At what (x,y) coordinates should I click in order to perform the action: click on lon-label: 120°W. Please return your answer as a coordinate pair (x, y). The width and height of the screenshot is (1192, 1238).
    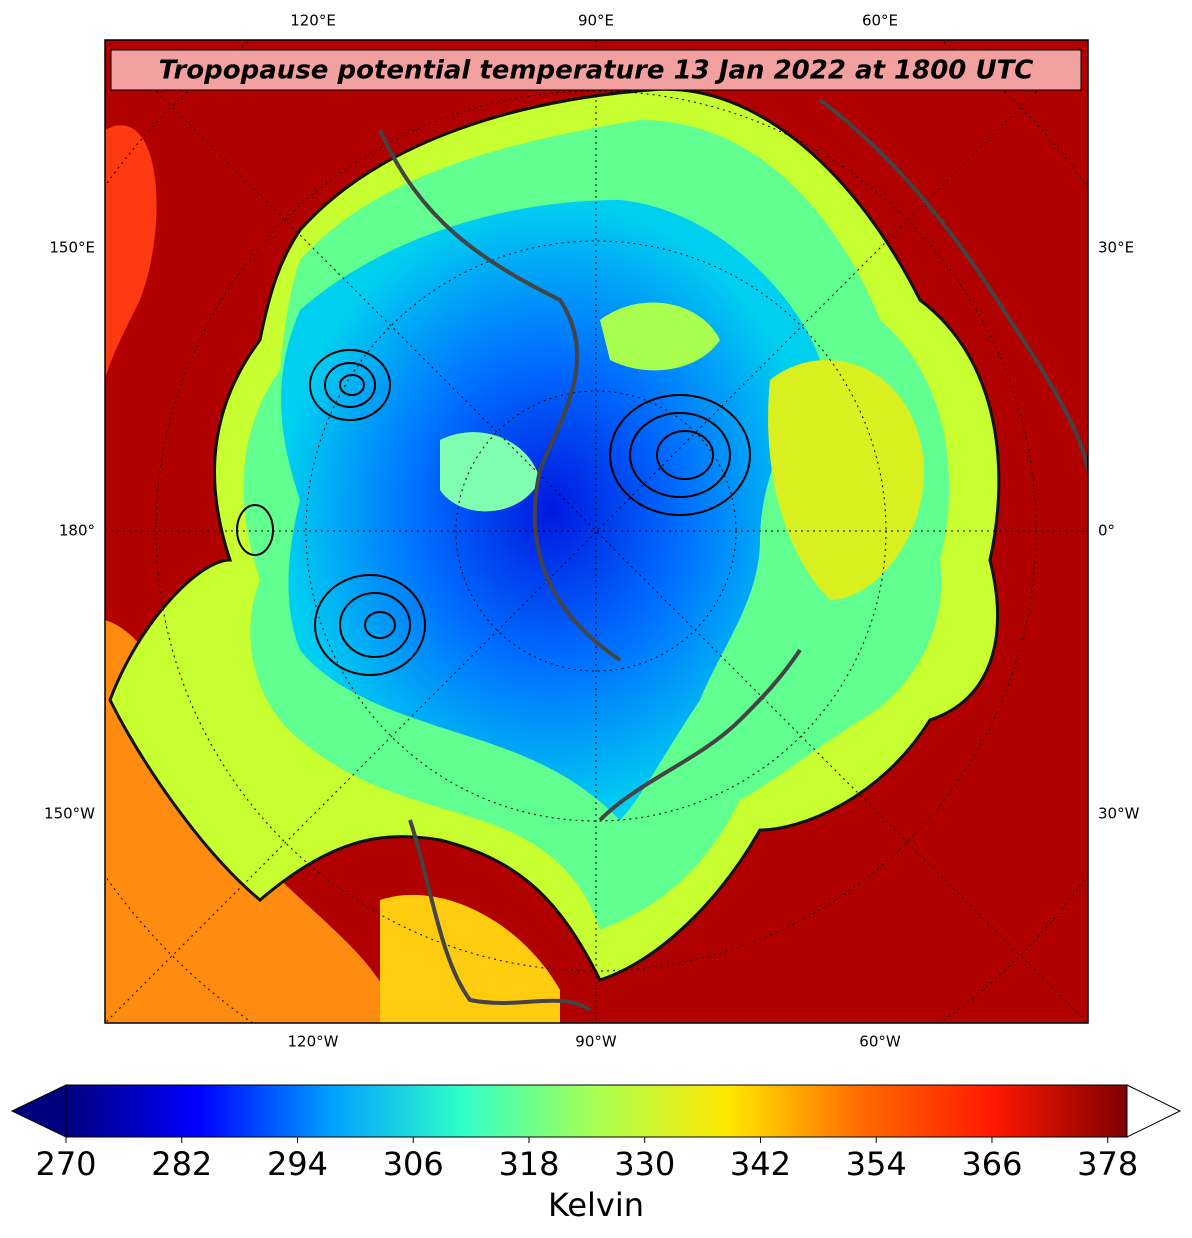
    Looking at the image, I should click on (313, 1042).